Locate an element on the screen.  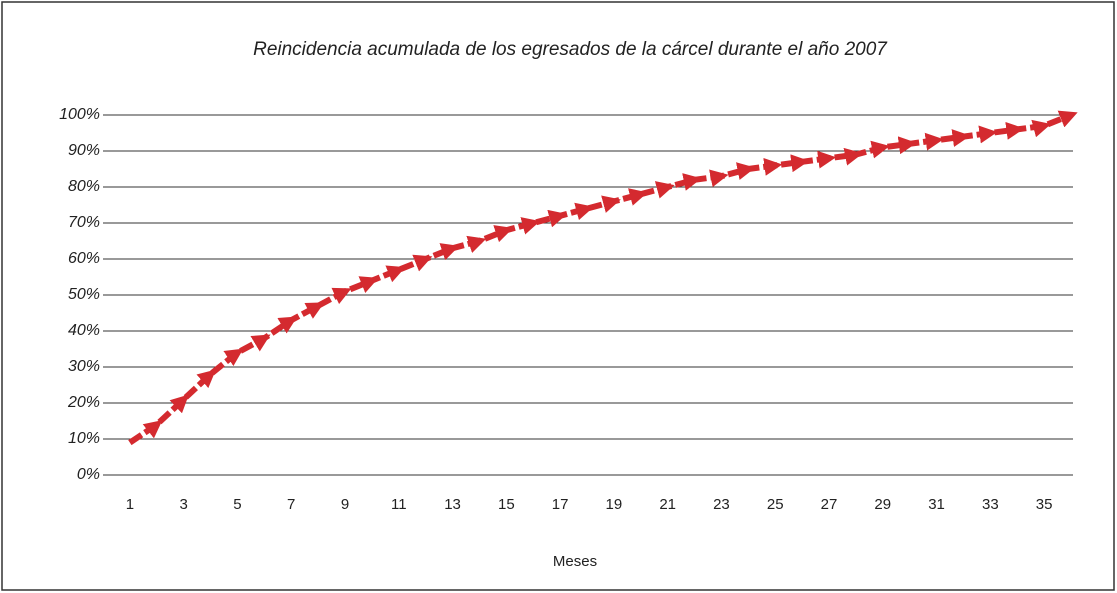
y-tick-label: 100% is located at coordinates (79, 114).